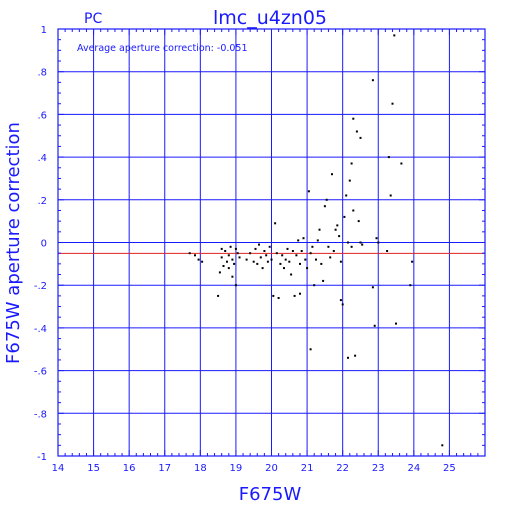  Describe the element at coordinates (42, 115) in the screenshot. I see `y-tick-label: .6` at that location.